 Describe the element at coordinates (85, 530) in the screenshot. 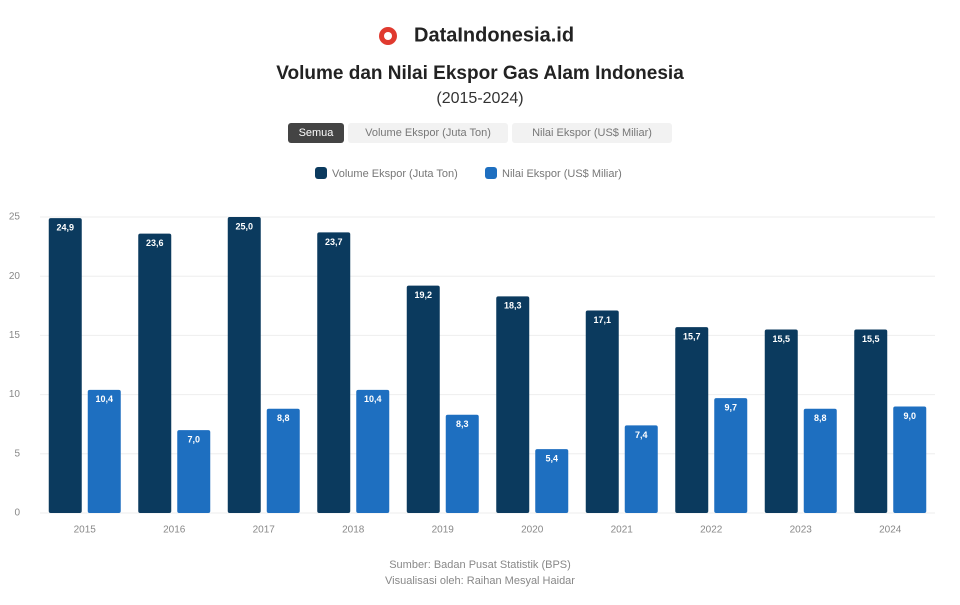

I see `x-tick-label: 2015` at that location.